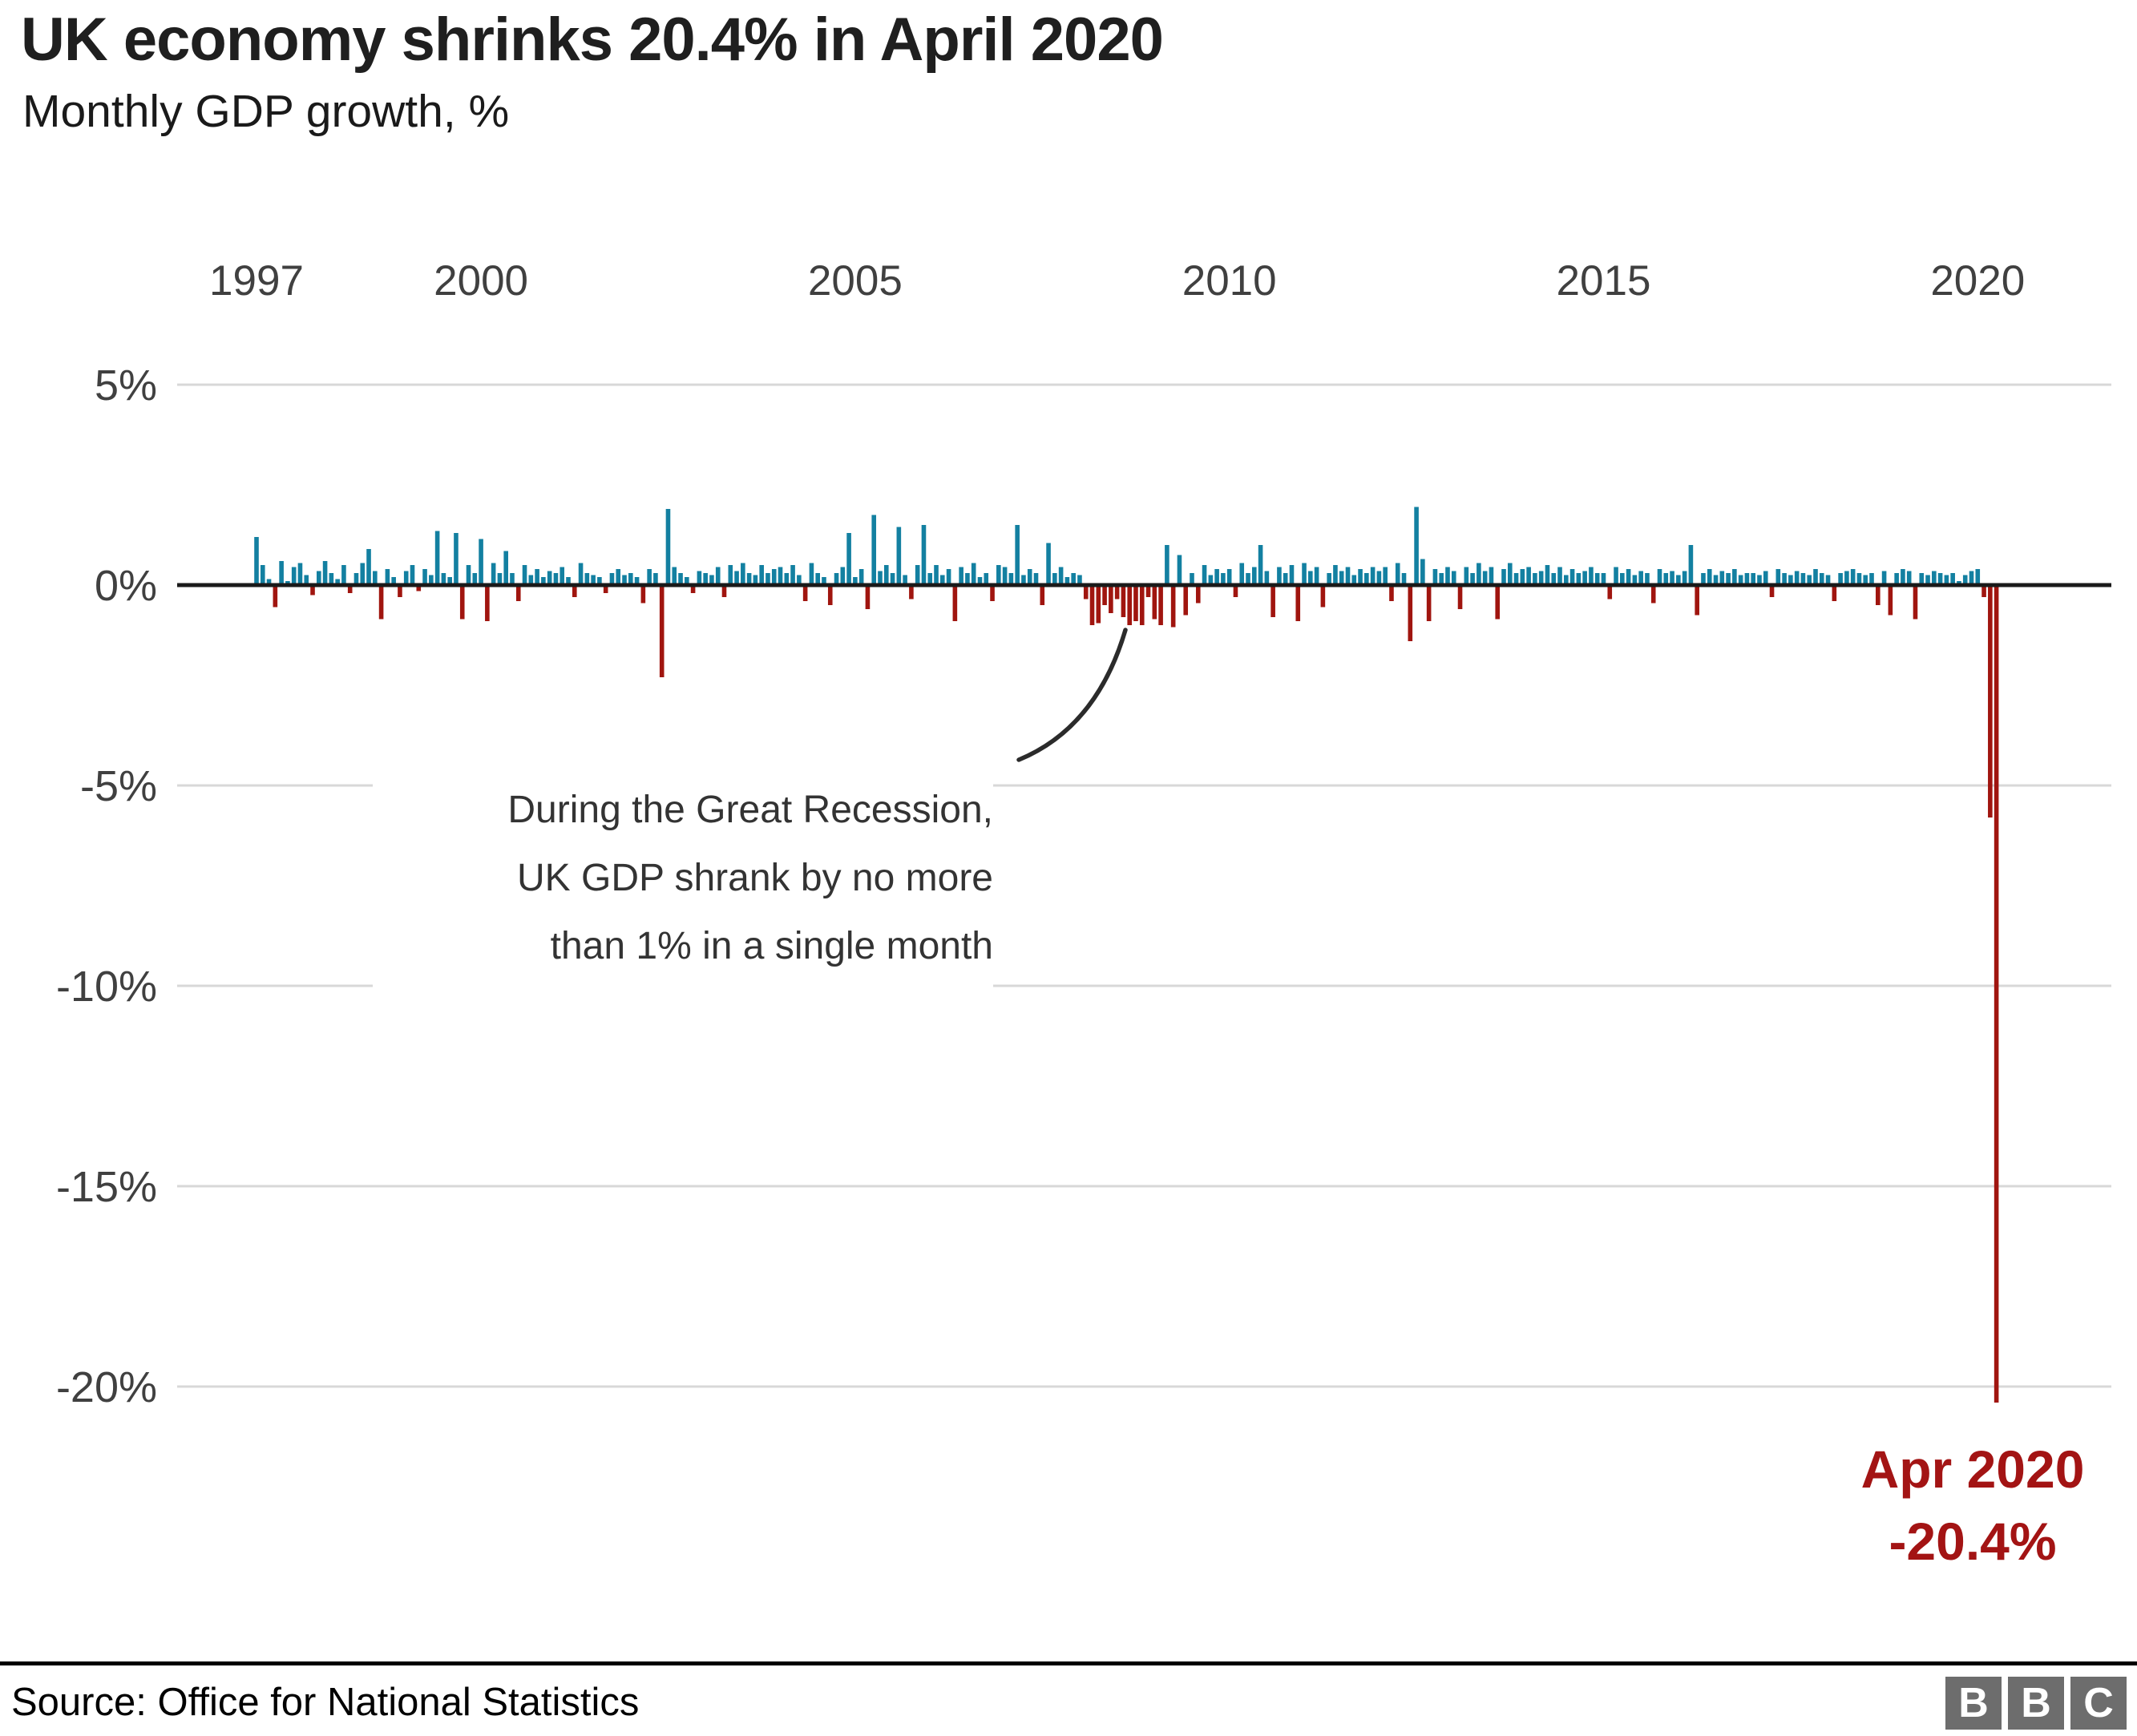  What do you see at coordinates (1068, 1663) in the screenshot?
I see `footer-divider` at bounding box center [1068, 1663].